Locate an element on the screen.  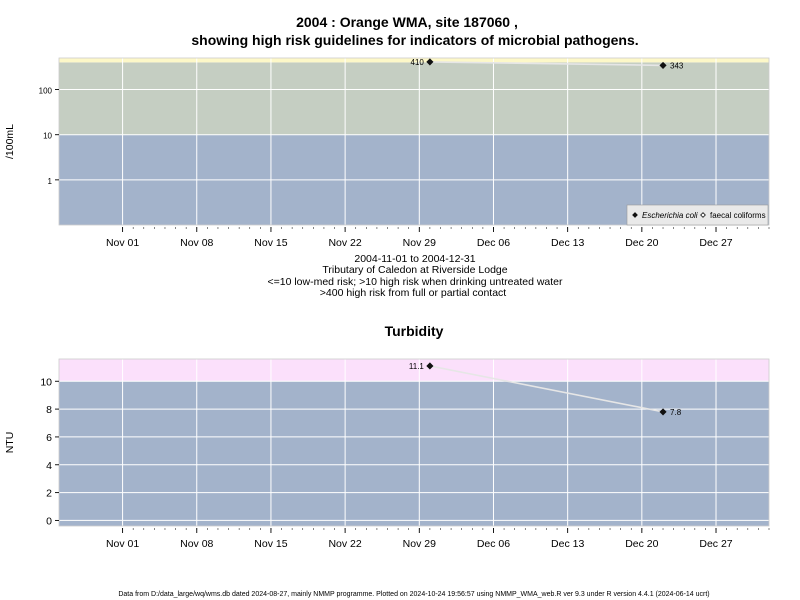
legend: Escherichia coli faecal coliforms is located at coordinates (697, 215).